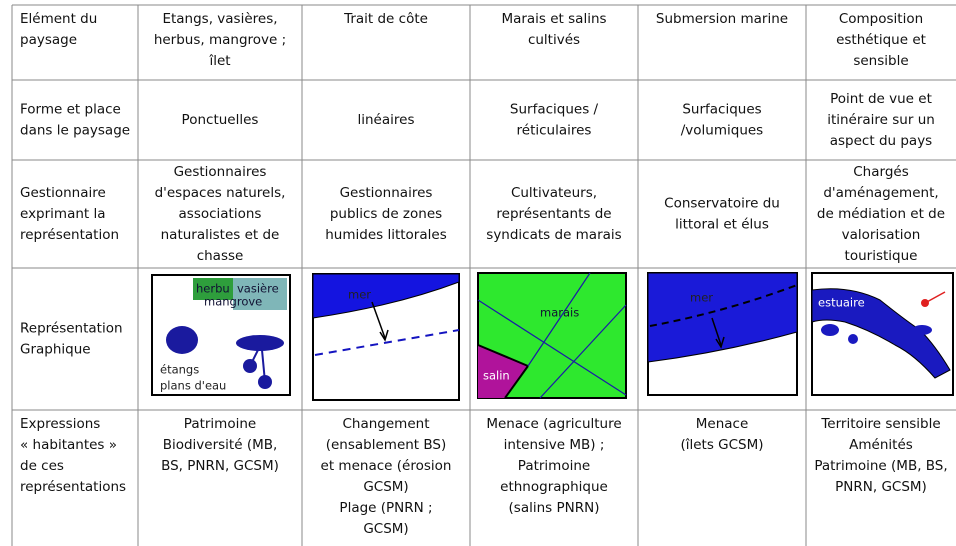  What do you see at coordinates (219, 61) in the screenshot?
I see `cell-text: îlet` at bounding box center [219, 61].